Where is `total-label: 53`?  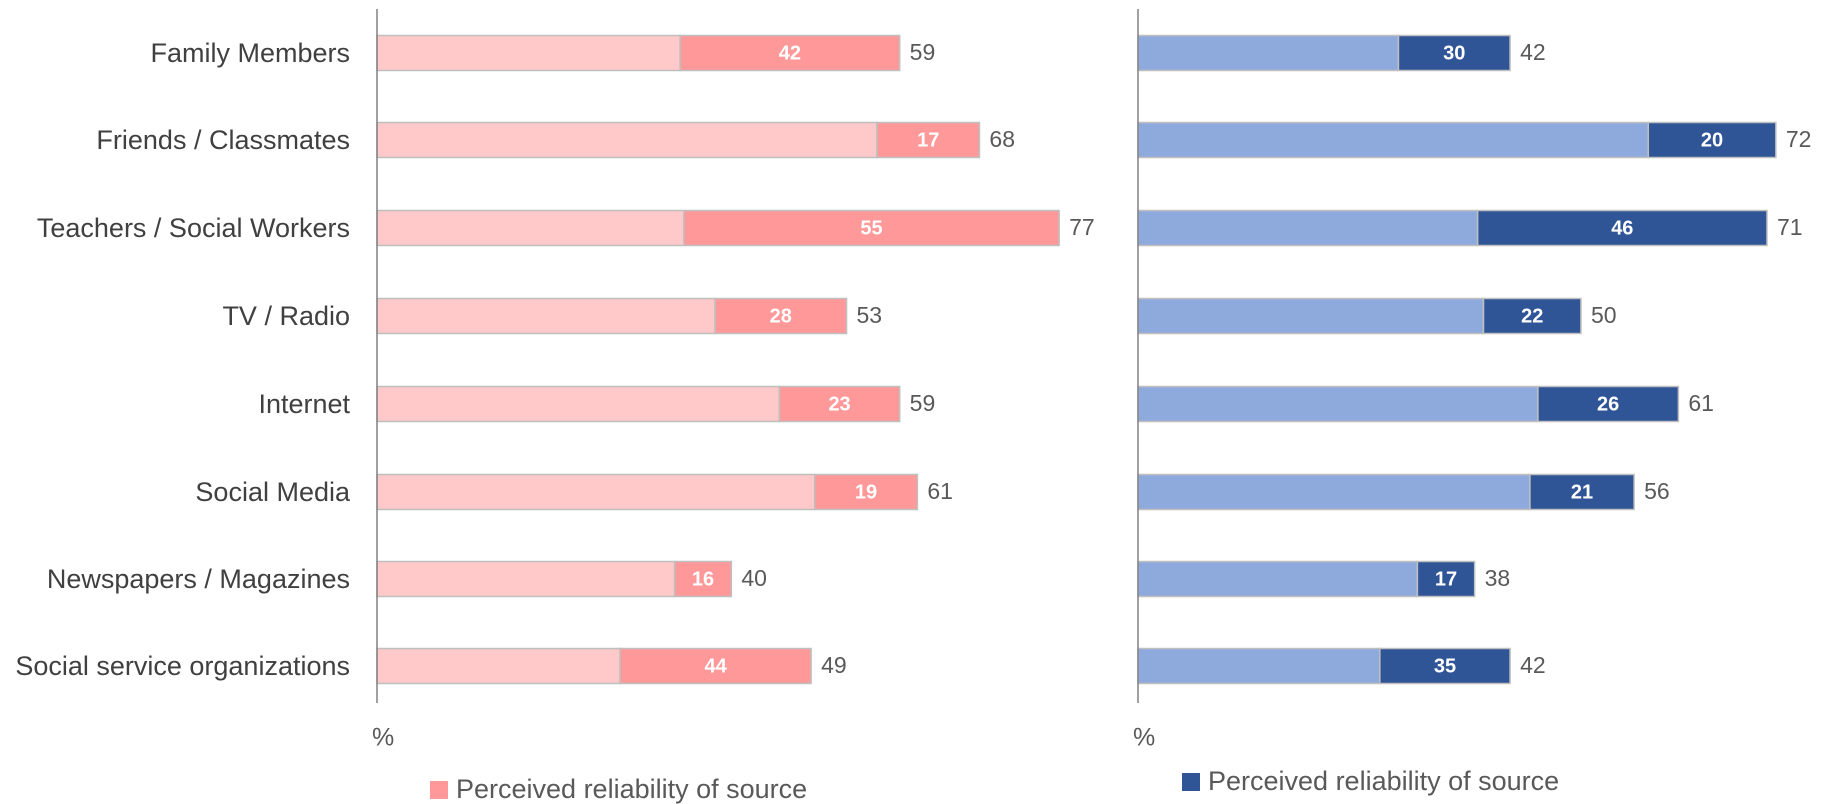 total-label: 53 is located at coordinates (870, 315).